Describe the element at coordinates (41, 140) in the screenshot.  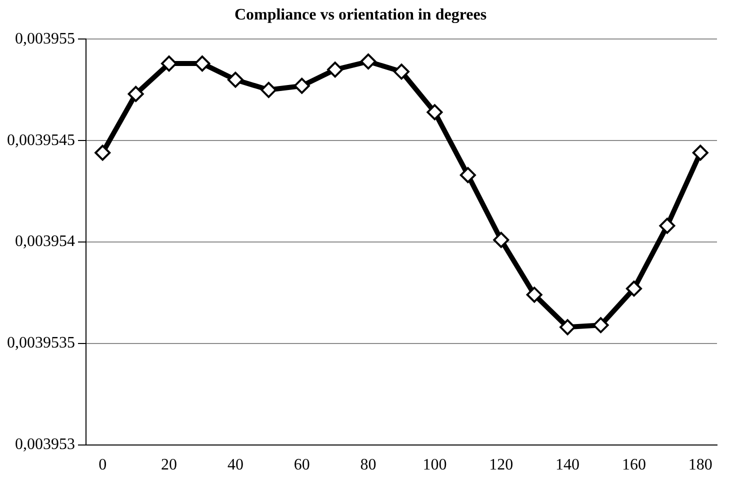
I see `y-tick-label: 0,0039545` at that location.